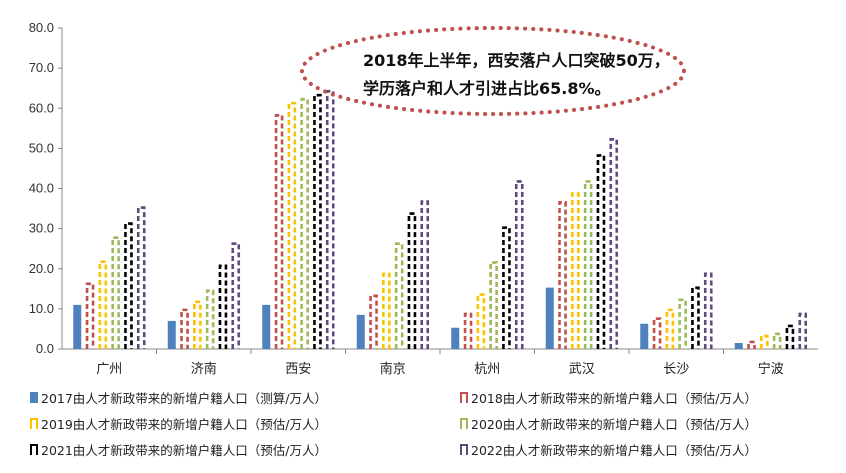 Image resolution: width=846 pixels, height=473 pixels. Describe the element at coordinates (109, 369) in the screenshot. I see `x-category-label: 广州` at that location.